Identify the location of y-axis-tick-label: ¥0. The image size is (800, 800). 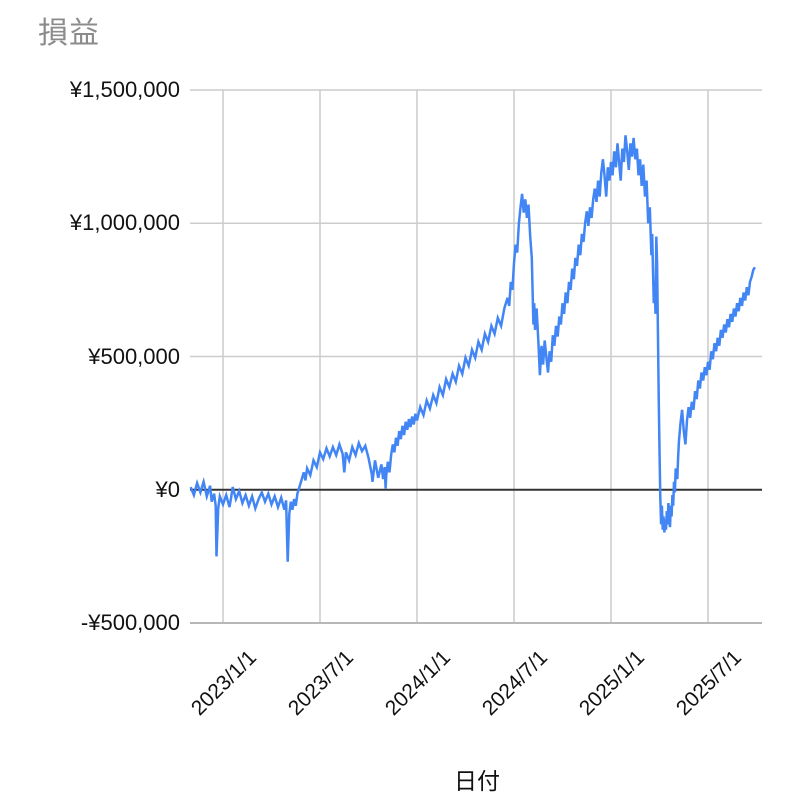
(167, 489).